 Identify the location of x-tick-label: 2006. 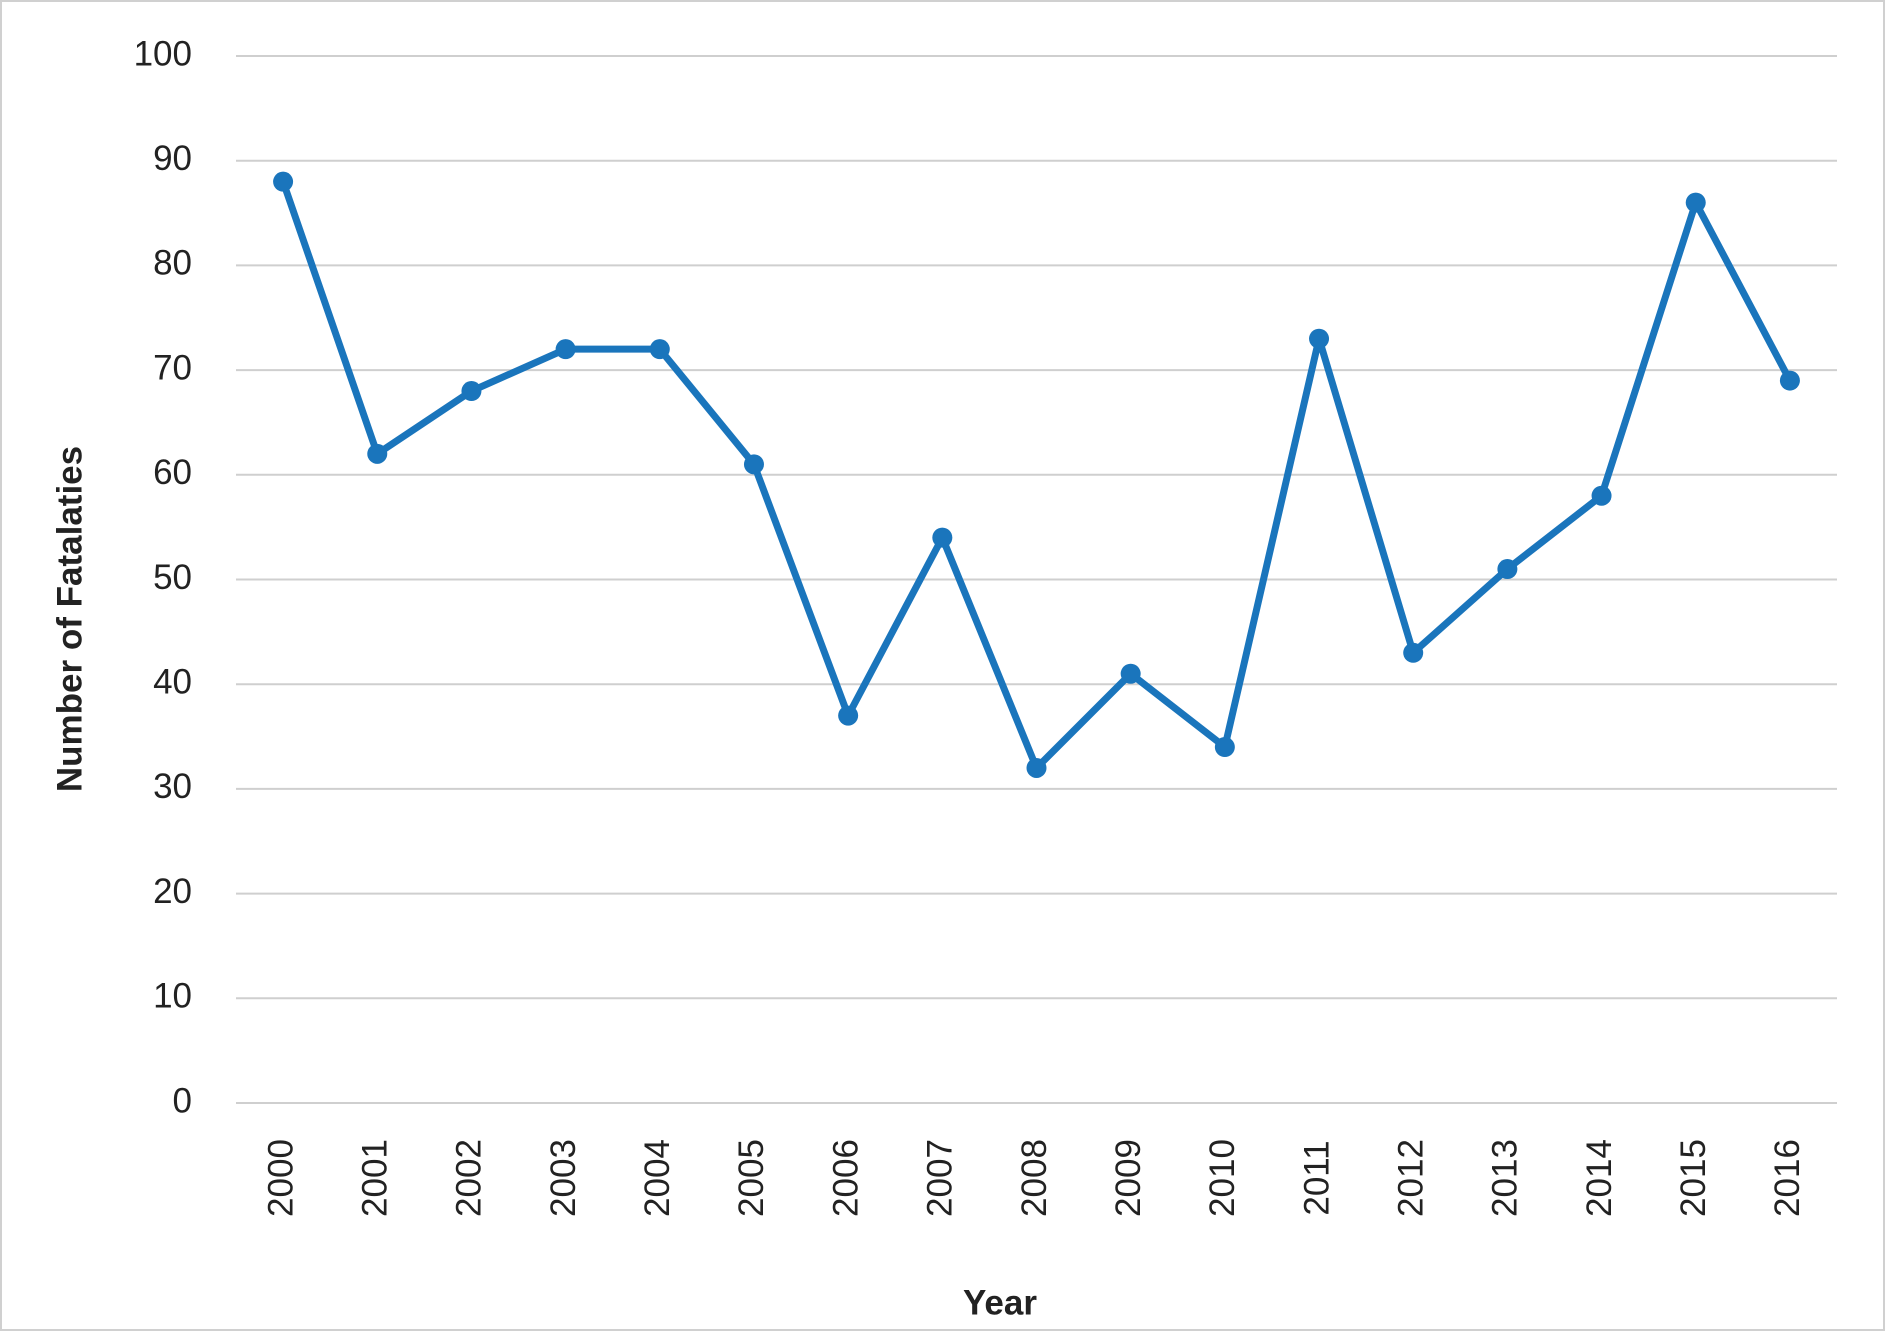
(845, 1178).